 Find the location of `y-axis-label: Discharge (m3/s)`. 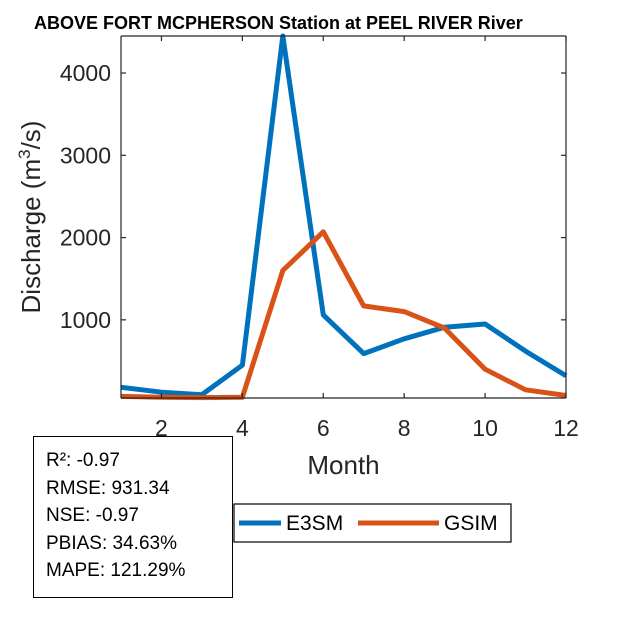

y-axis-label: Discharge (m3/s) is located at coordinates (30, 217).